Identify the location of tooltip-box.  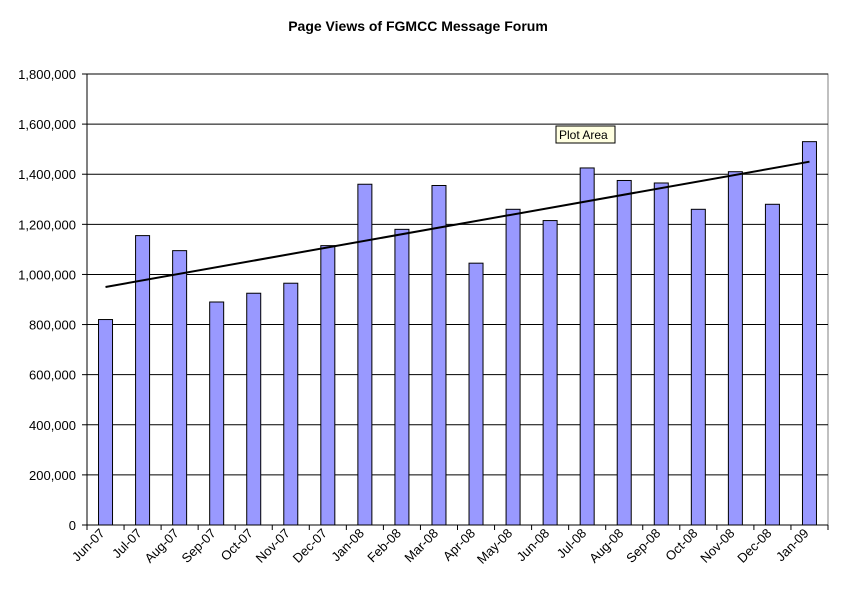
(585, 134).